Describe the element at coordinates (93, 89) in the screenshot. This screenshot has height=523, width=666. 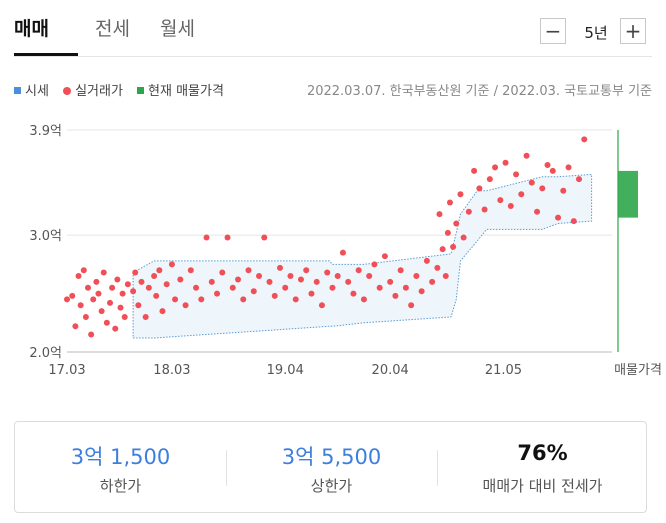
I see `legend-item-actual-deal: 실거래가` at that location.